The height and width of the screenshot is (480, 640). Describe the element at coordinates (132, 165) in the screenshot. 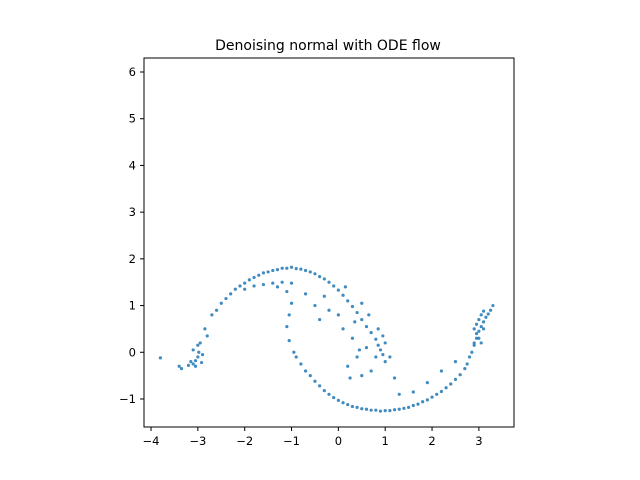

I see `y-tick-label: 4` at that location.